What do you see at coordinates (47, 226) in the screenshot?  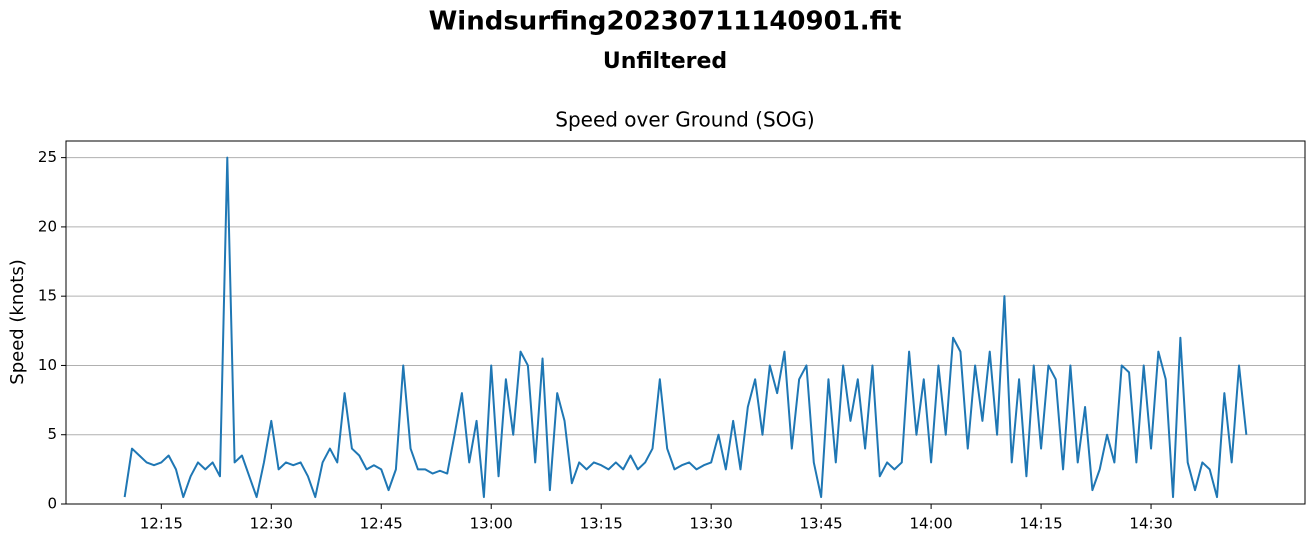 I see `y-tick-label: 20` at bounding box center [47, 226].